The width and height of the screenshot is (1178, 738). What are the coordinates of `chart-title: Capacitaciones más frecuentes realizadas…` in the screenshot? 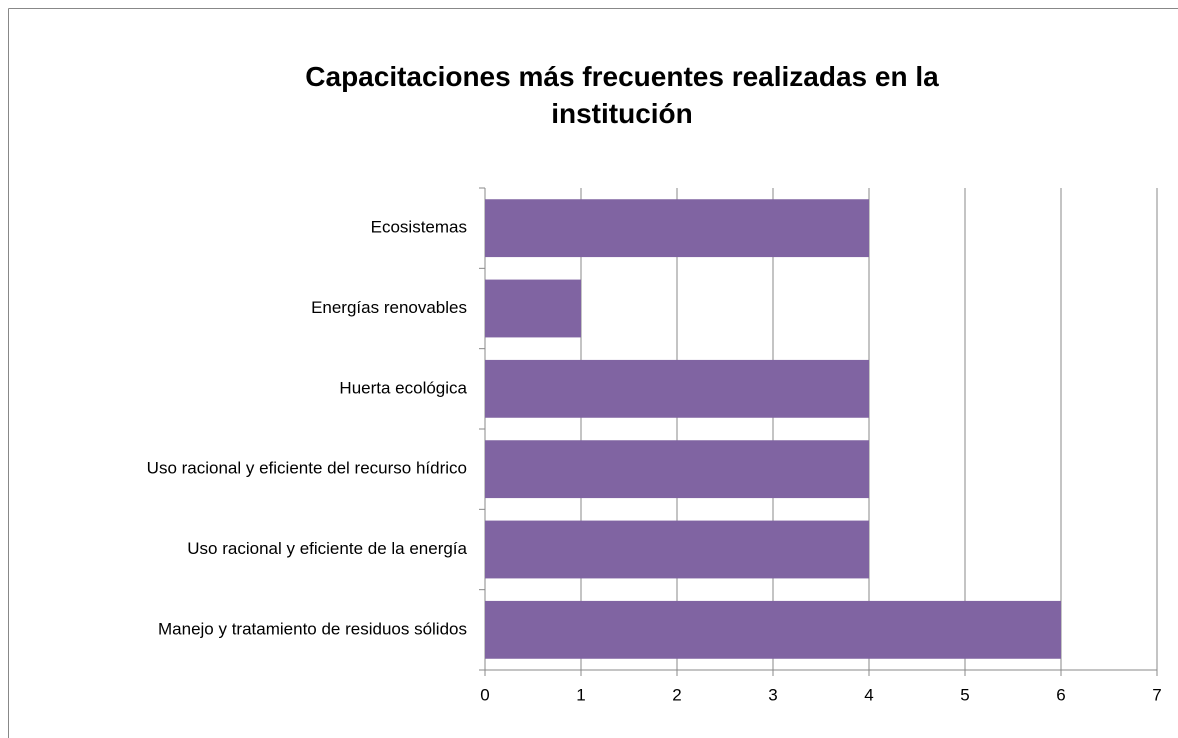 It's located at (622, 95).